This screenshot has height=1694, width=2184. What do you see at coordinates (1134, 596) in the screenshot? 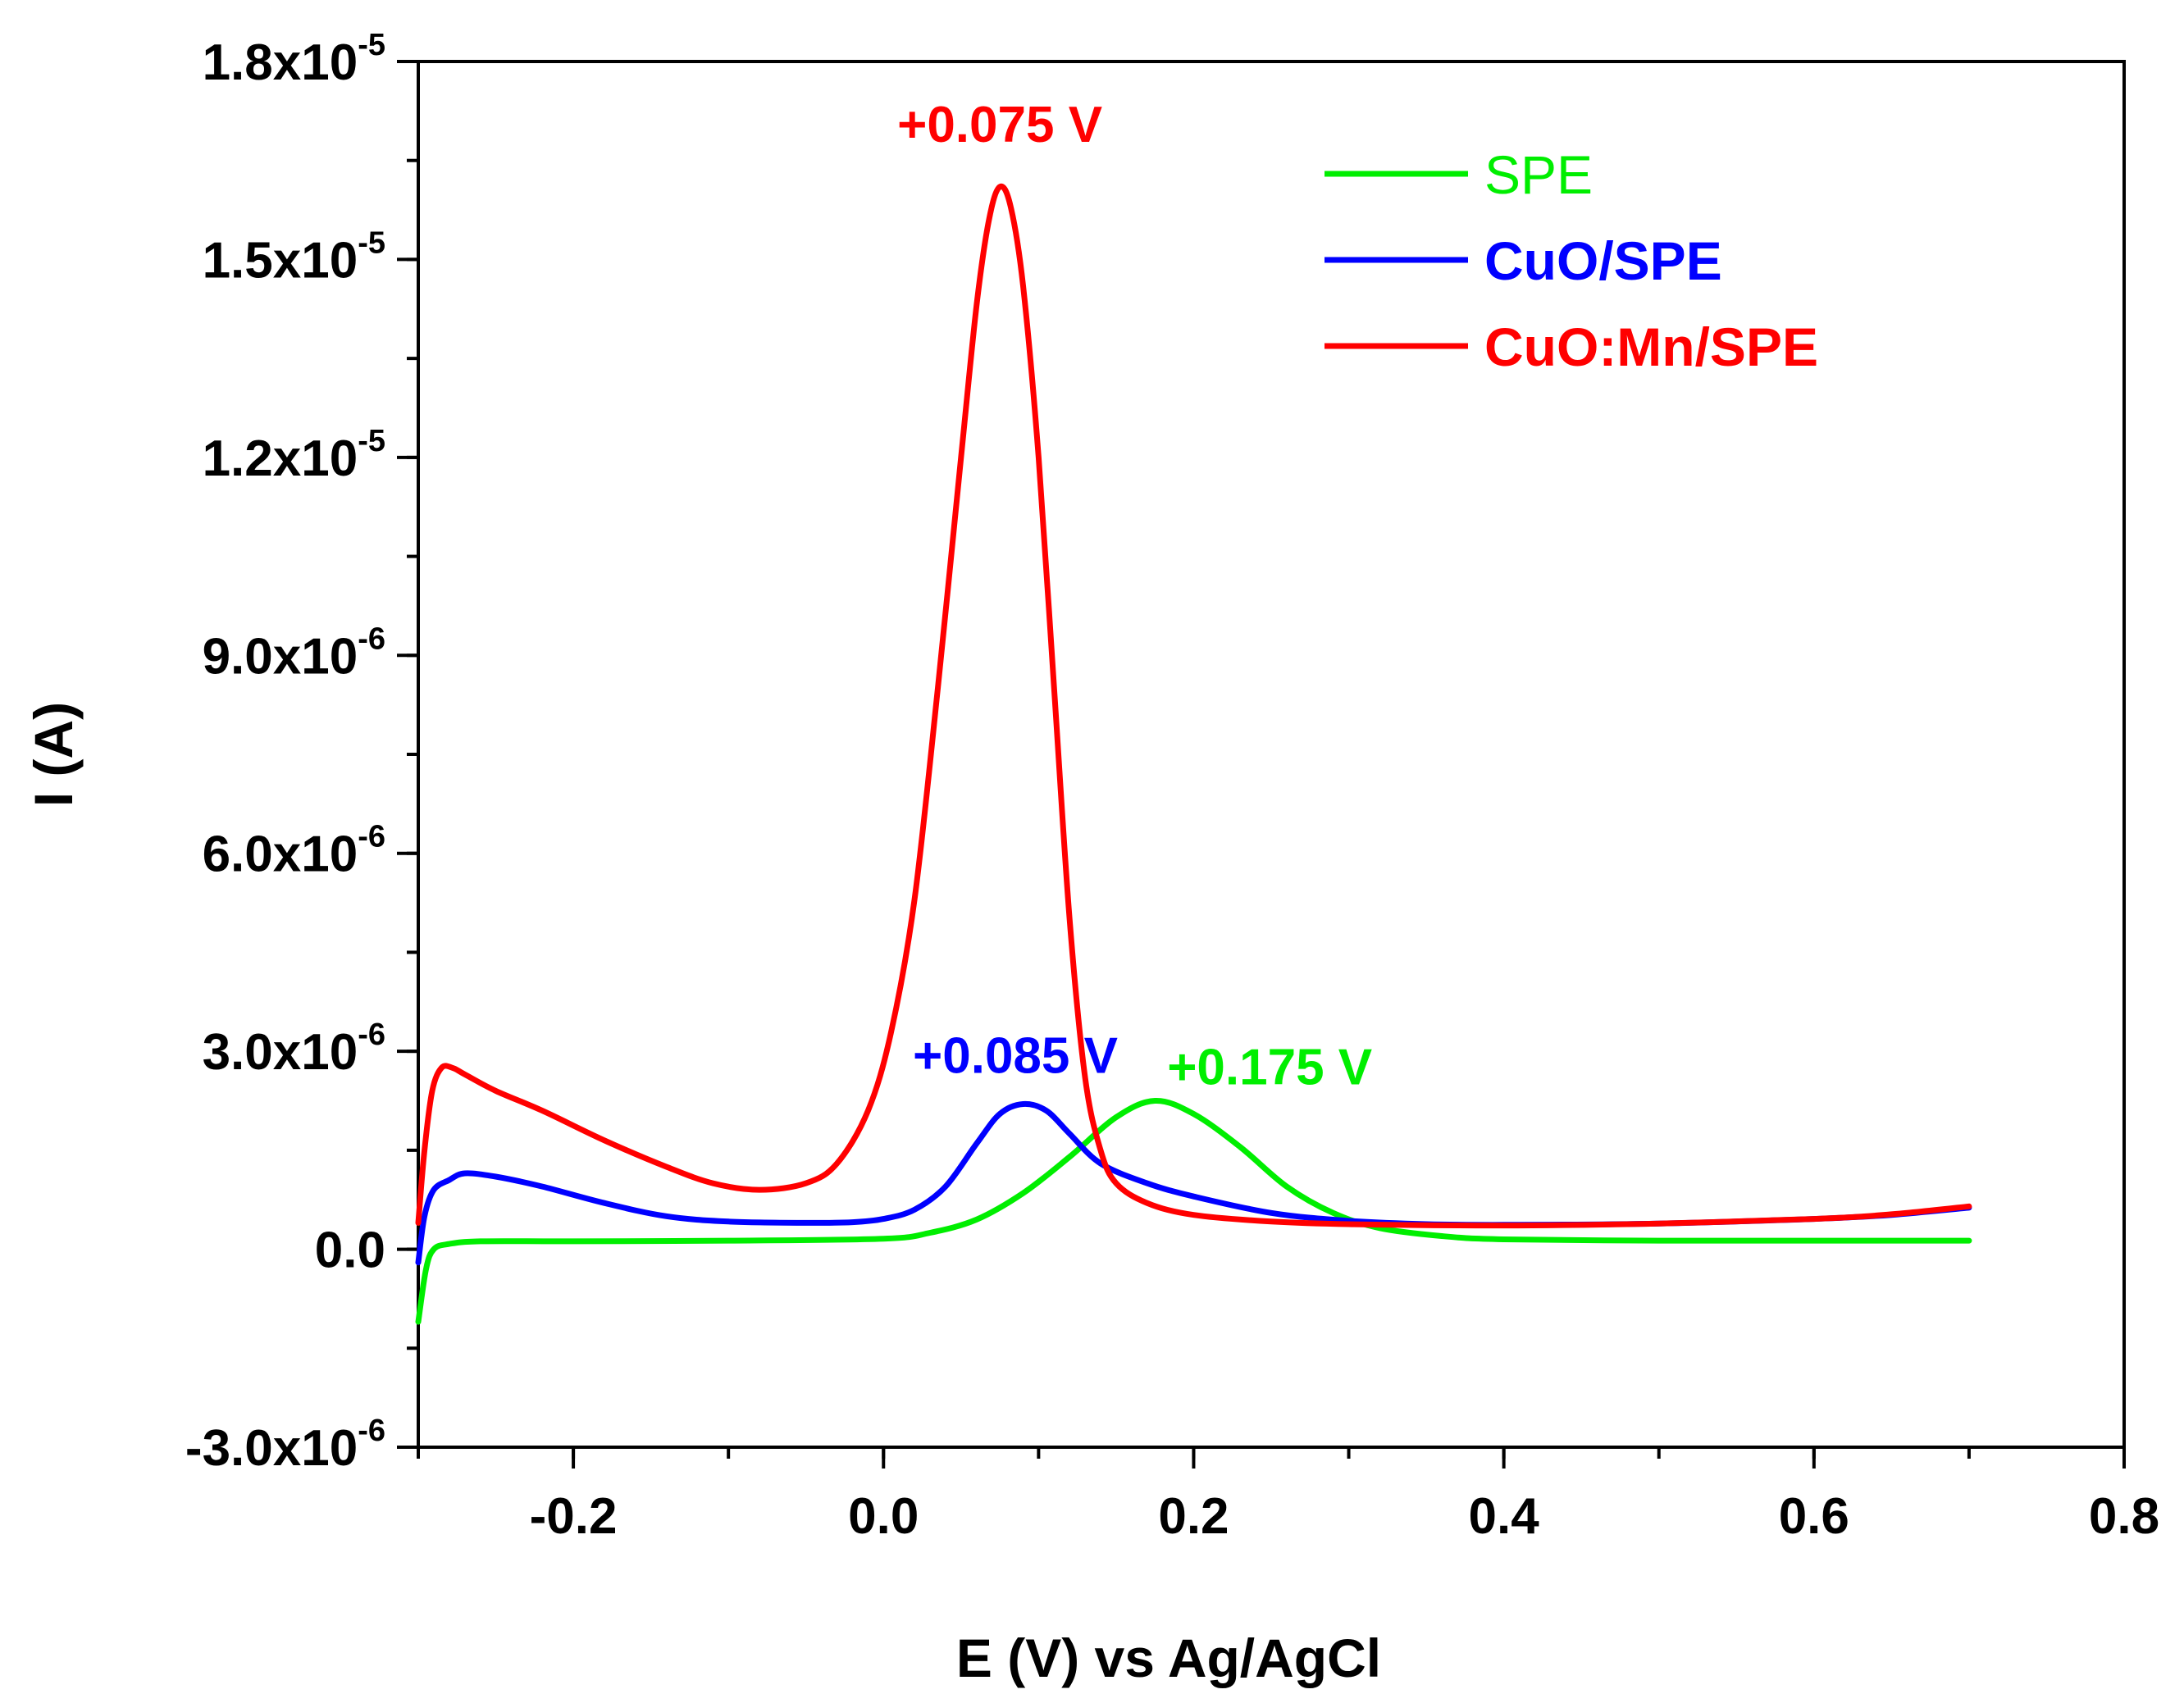
I see `peak-annotations: +0.075 V +0.085 V +0.175 V` at bounding box center [1134, 596].